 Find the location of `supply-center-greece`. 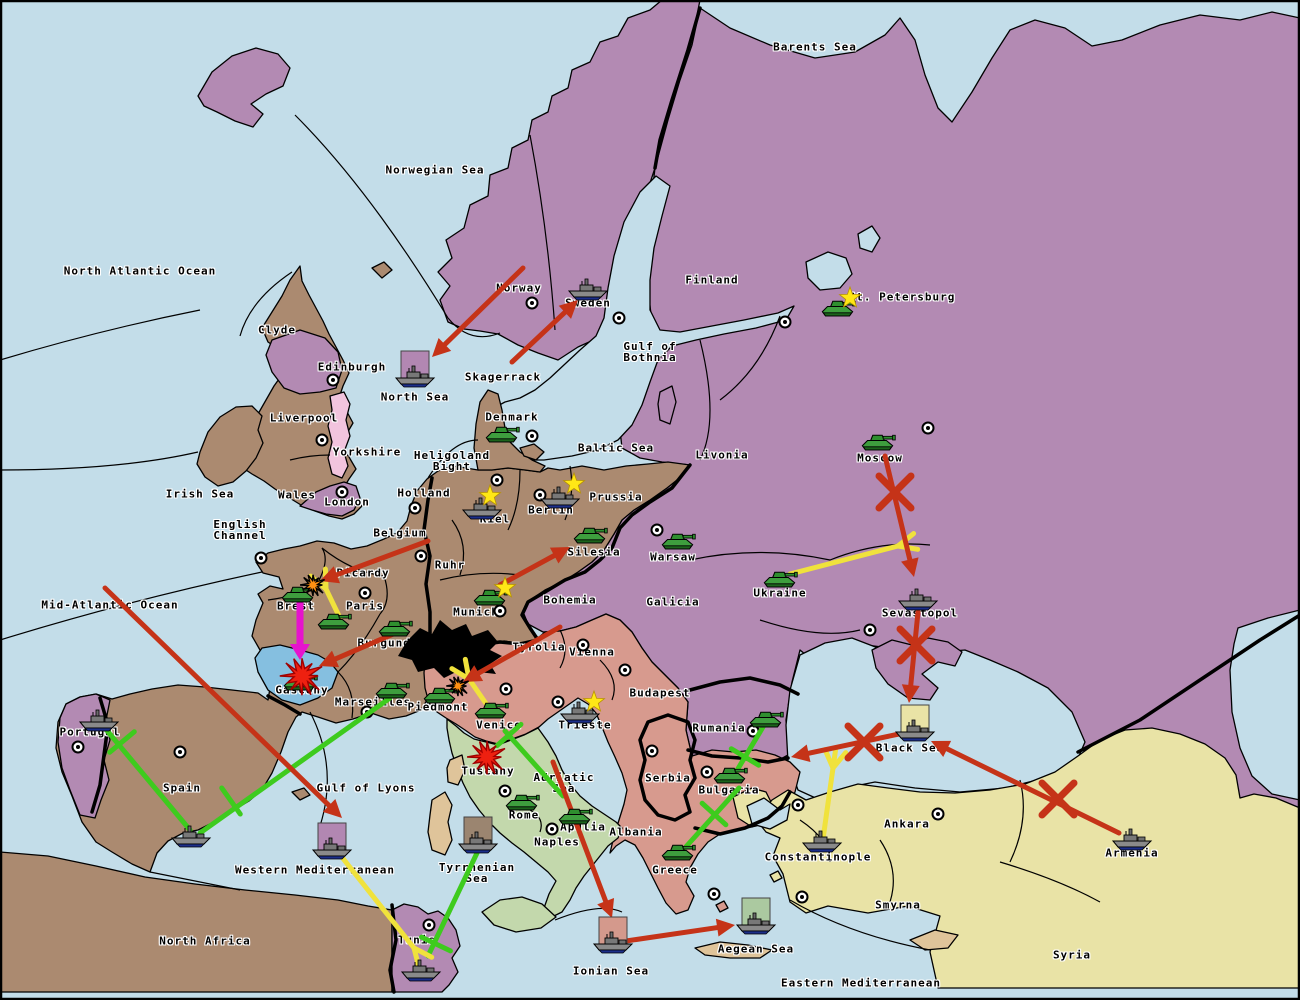

supply-center-greece is located at coordinates (714, 894).